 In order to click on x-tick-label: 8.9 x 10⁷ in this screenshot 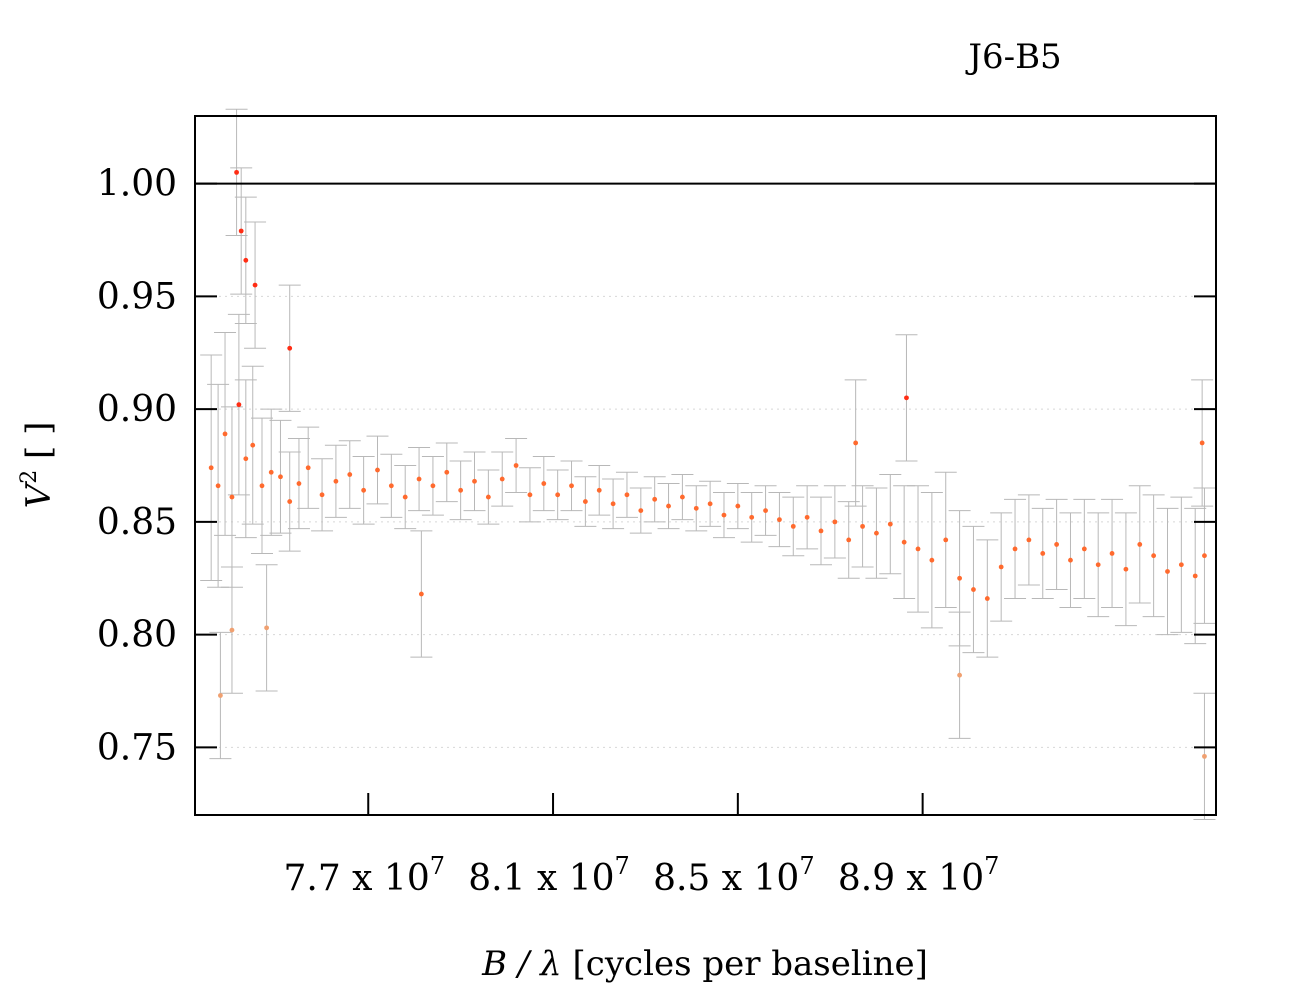, I will do `click(919, 875)`.